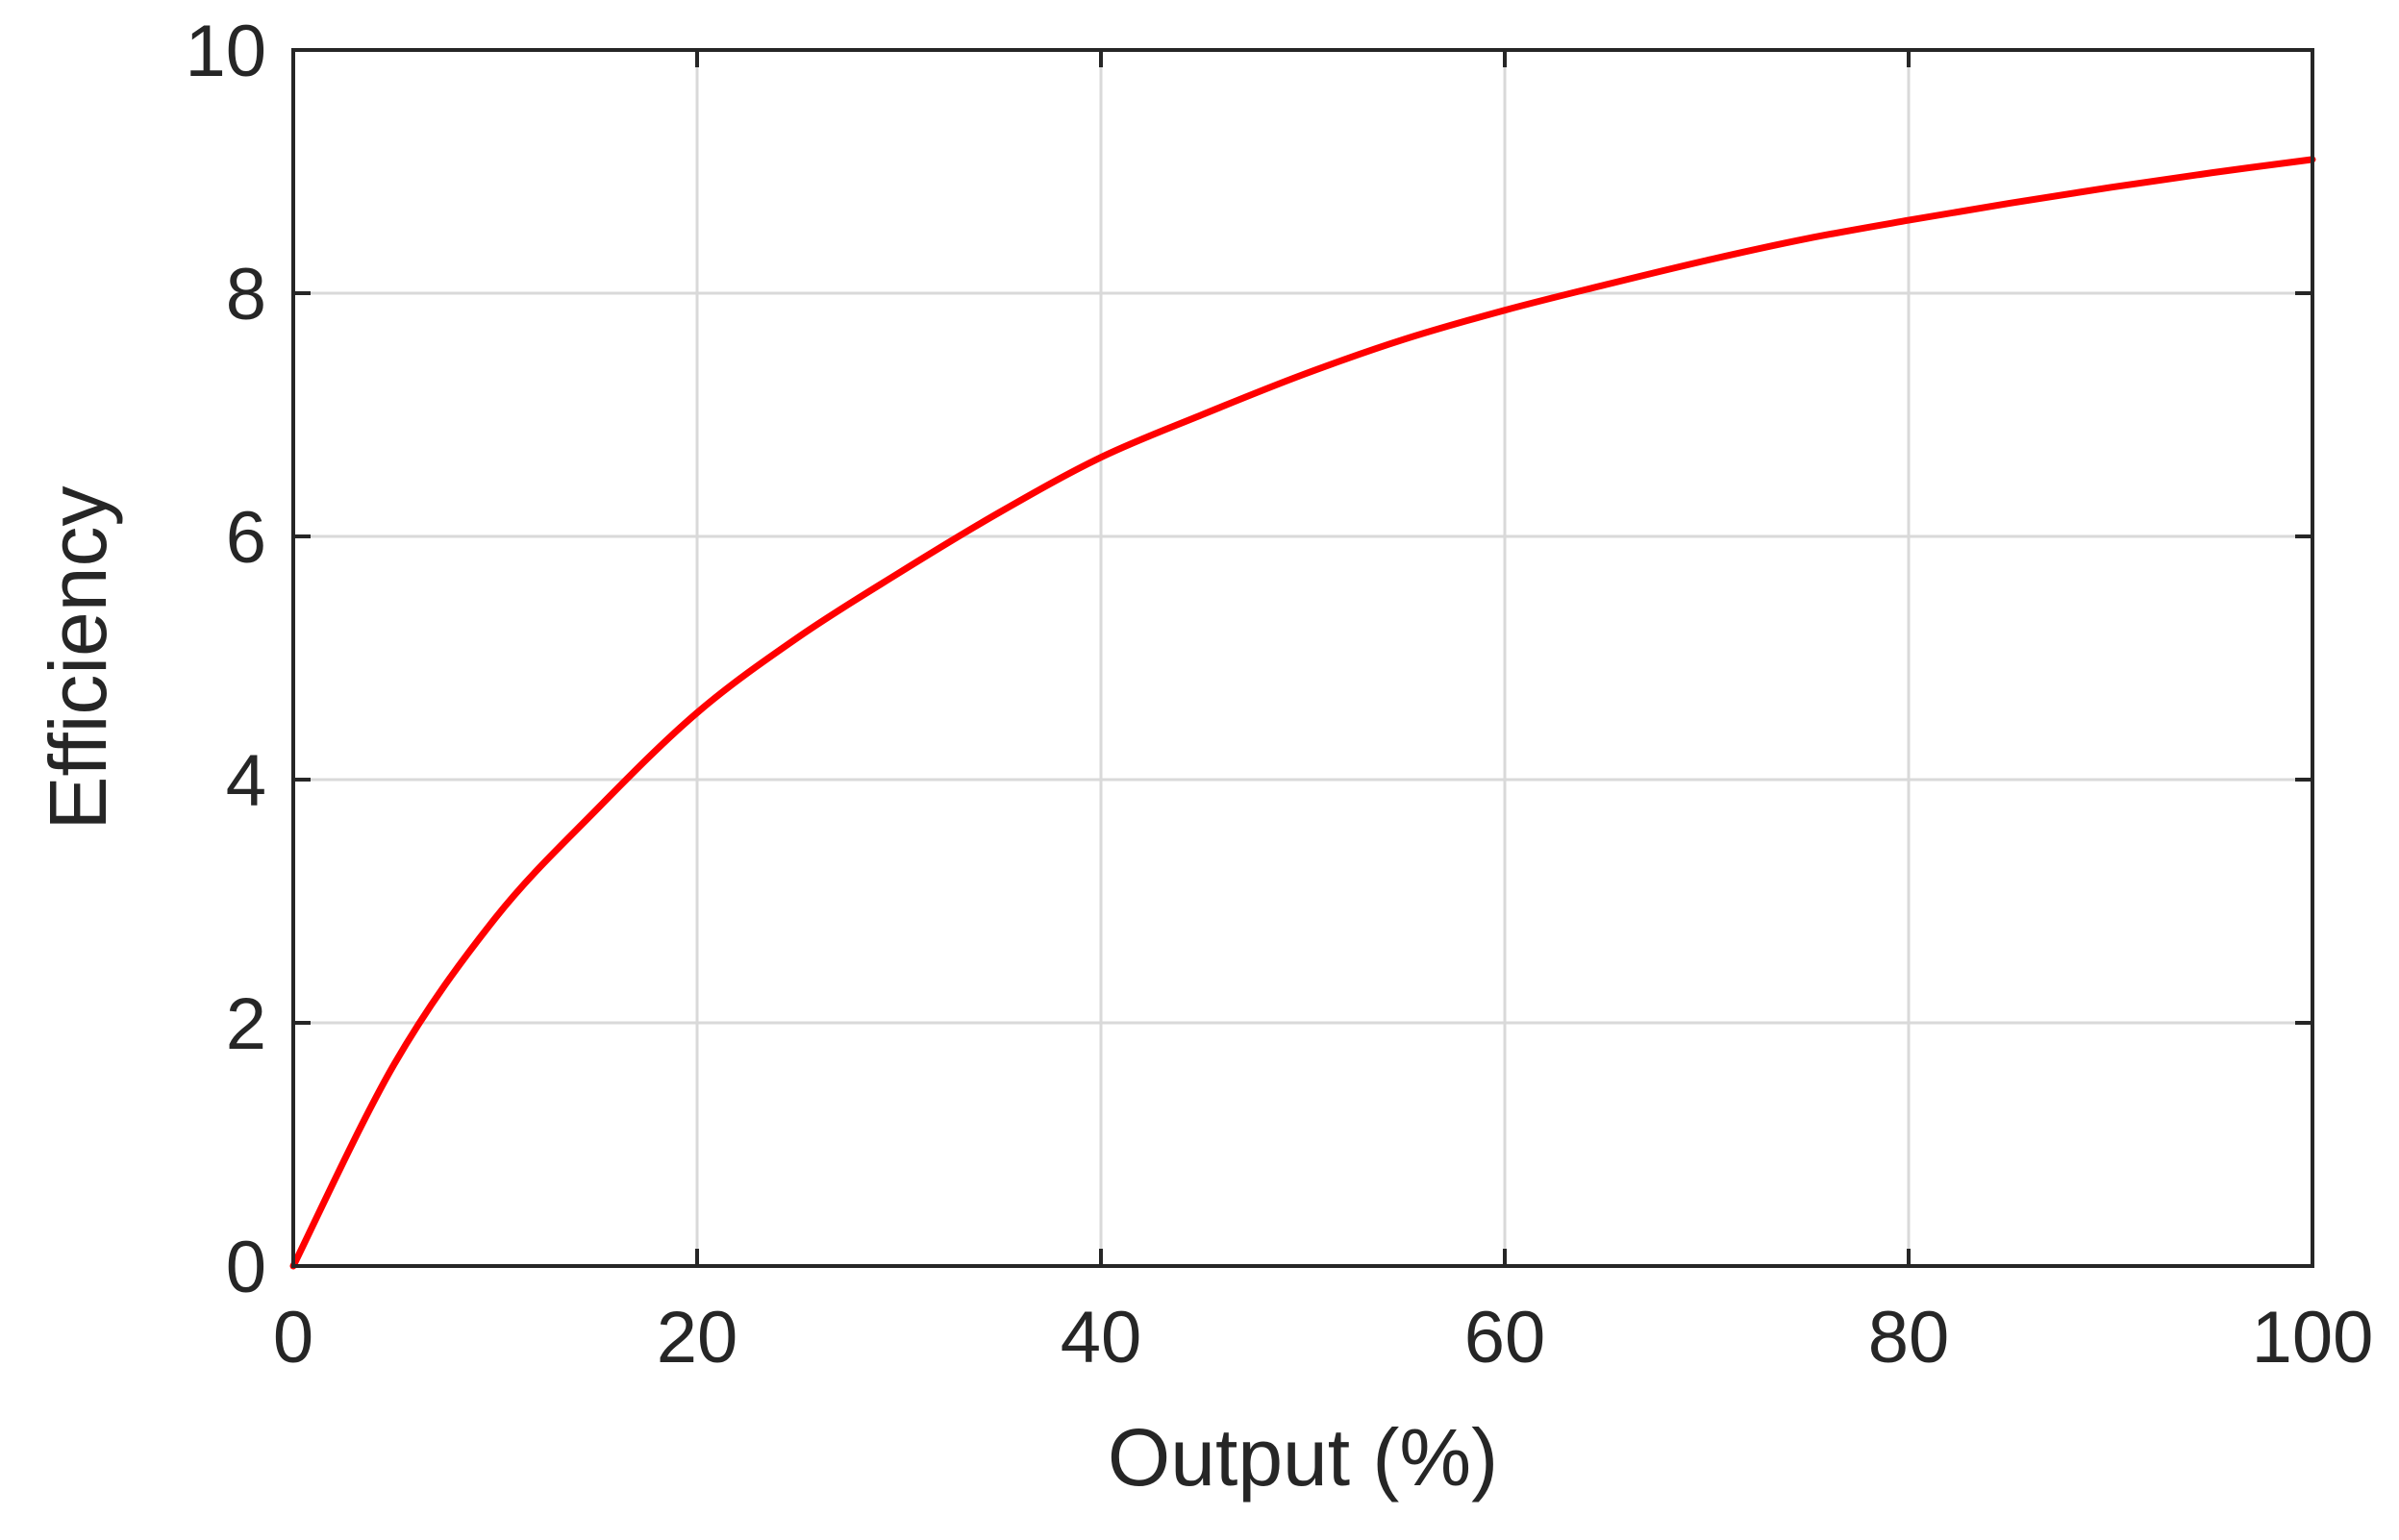  I want to click on y-tick-label: 4, so click(246, 781).